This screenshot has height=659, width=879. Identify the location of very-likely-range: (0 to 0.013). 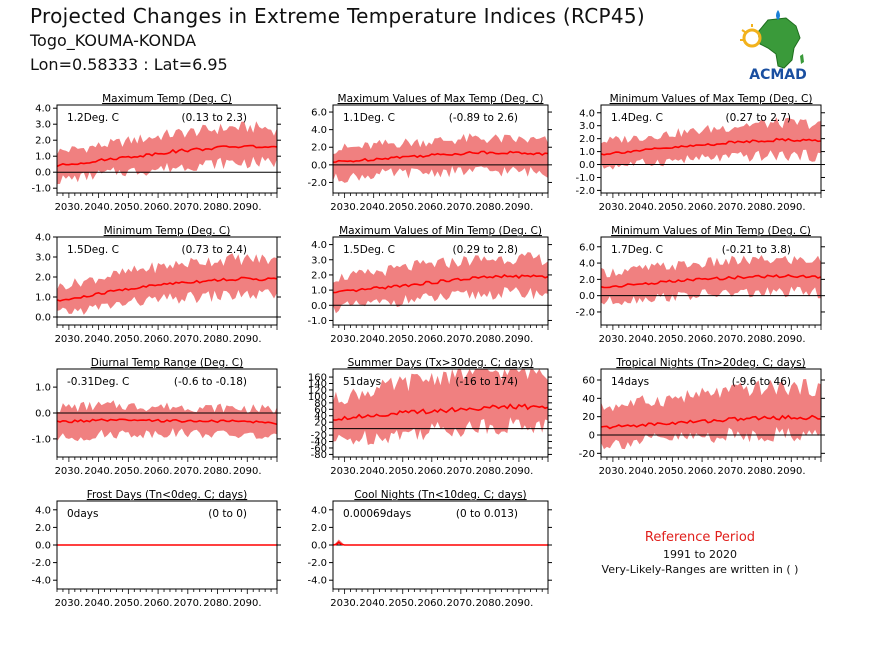
(487, 514).